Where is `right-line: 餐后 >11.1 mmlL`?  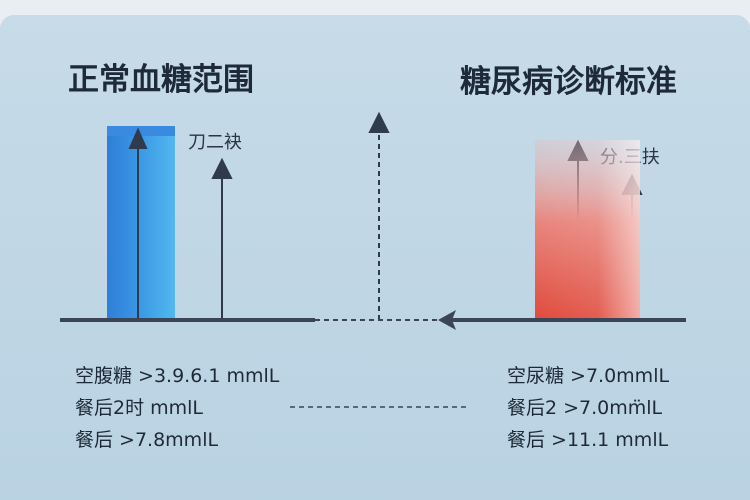 right-line: 餐后 >11.1 mmlL is located at coordinates (588, 440).